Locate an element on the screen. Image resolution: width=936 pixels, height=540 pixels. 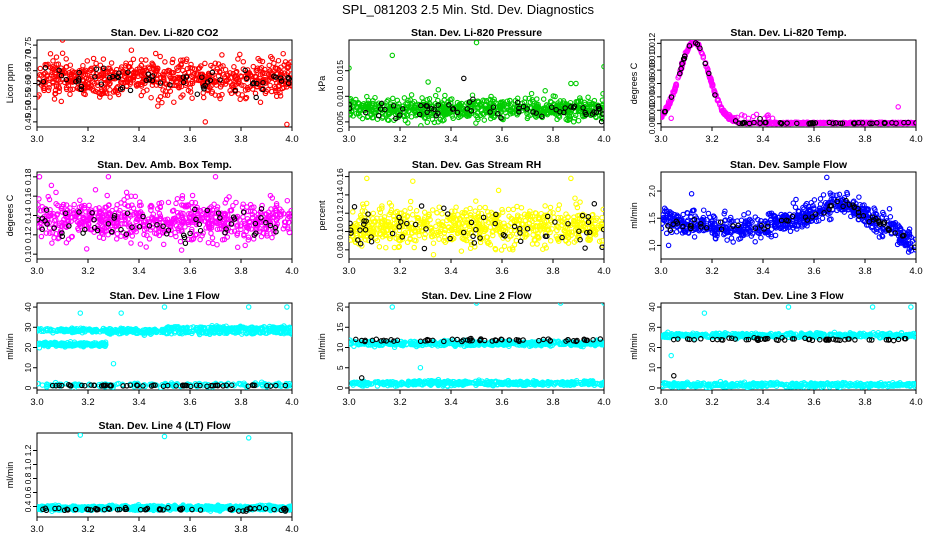
x-tick-label: 4.0 is located at coordinates (603, 271).